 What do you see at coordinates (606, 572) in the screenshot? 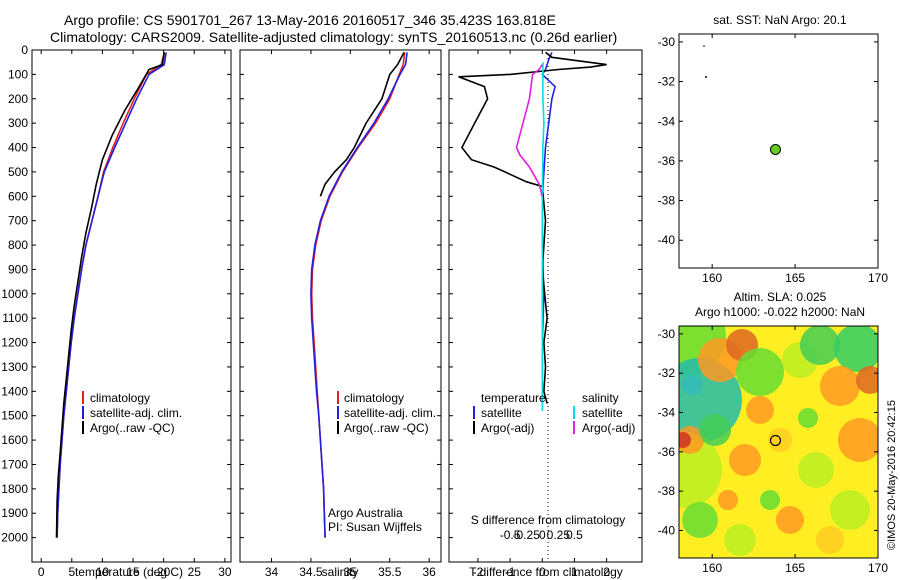
I see `x-tick-label: 2` at bounding box center [606, 572].